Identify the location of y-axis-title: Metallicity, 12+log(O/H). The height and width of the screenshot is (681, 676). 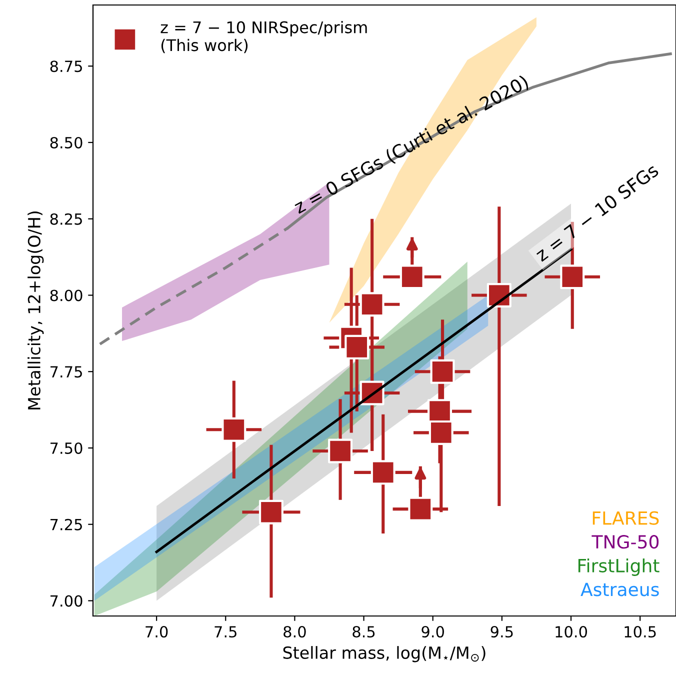
(36, 310).